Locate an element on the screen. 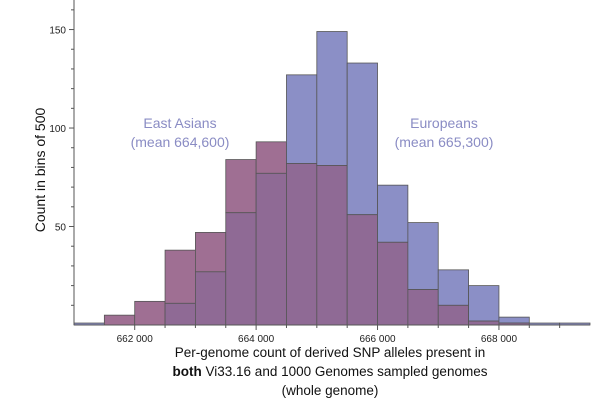  x-axis-title-span: Vi33.16 and 1000 Genomes sampled genomes is located at coordinates (345, 371).